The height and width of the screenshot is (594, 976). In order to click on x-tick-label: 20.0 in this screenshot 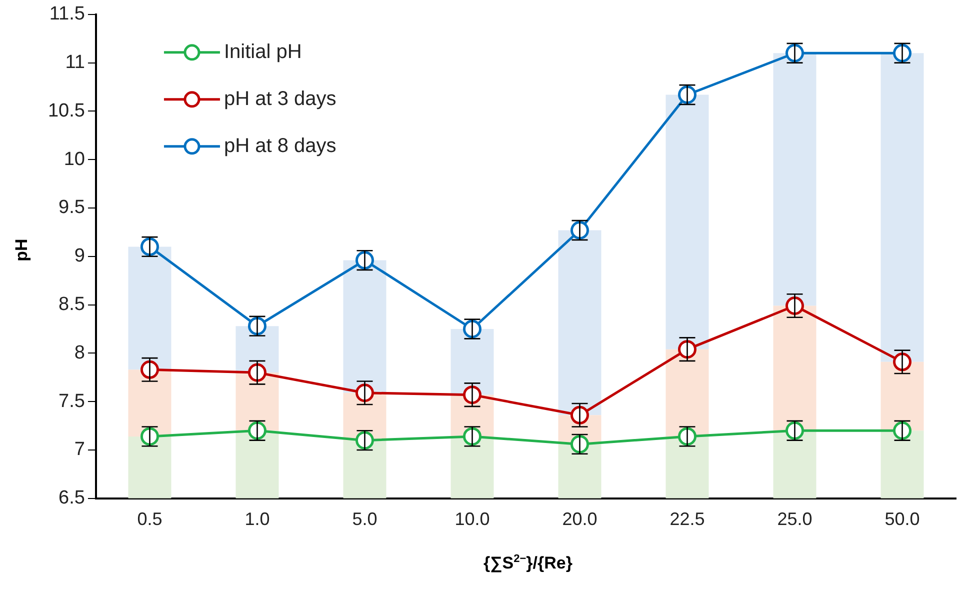, I will do `click(580, 519)`.